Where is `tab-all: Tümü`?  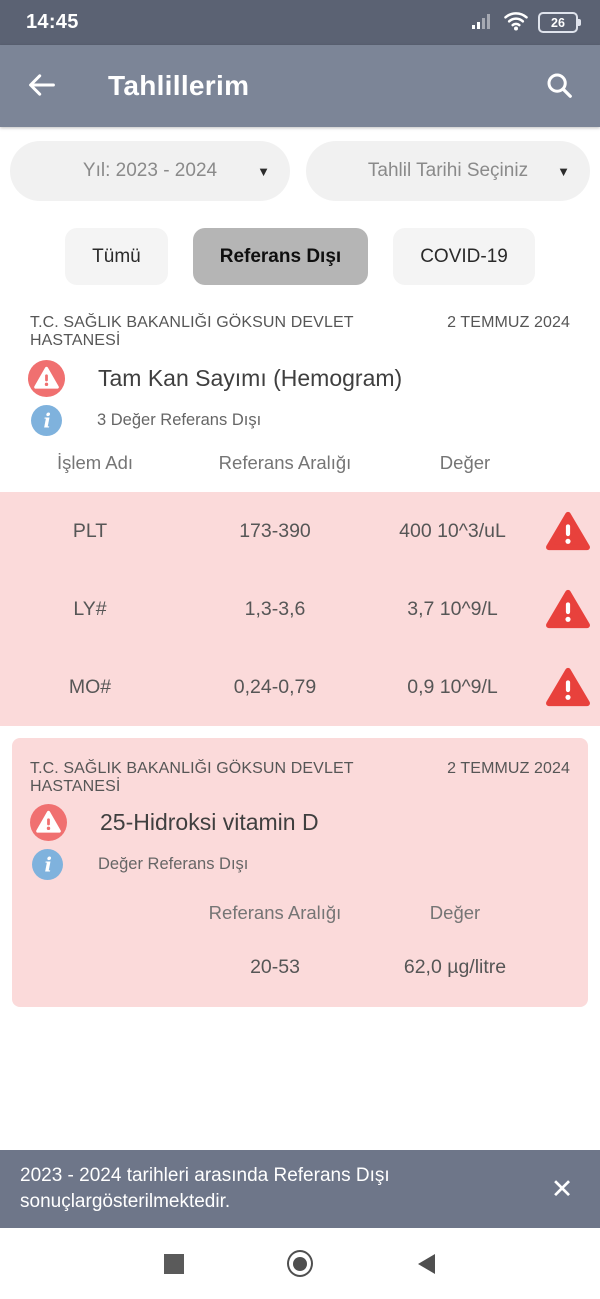
tab-all: Tümü is located at coordinates (116, 256).